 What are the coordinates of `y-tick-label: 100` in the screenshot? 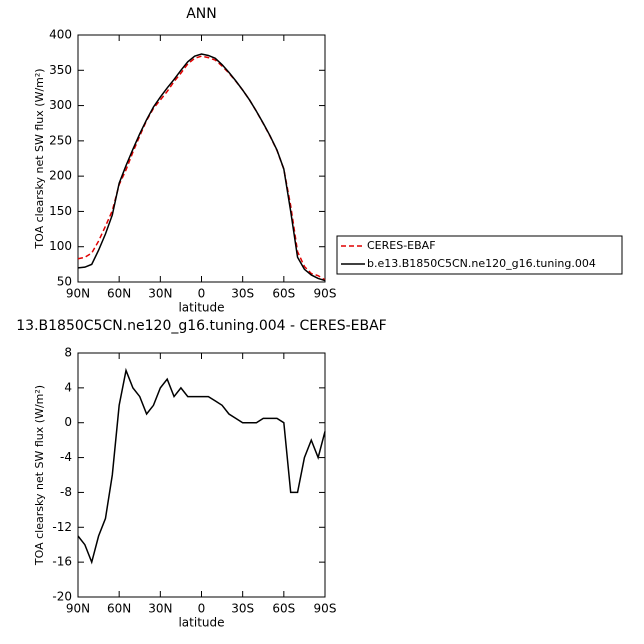 It's located at (60, 246).